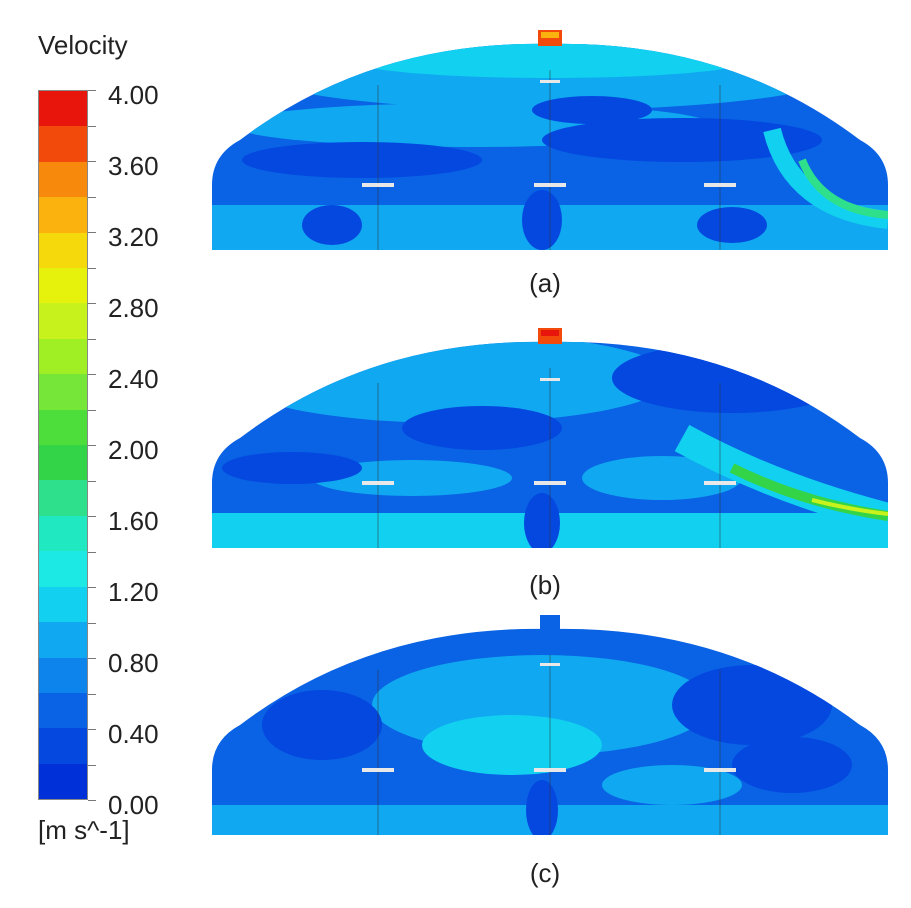 The image size is (911, 908). What do you see at coordinates (545, 873) in the screenshot?
I see `panel-label-c: (c)` at bounding box center [545, 873].